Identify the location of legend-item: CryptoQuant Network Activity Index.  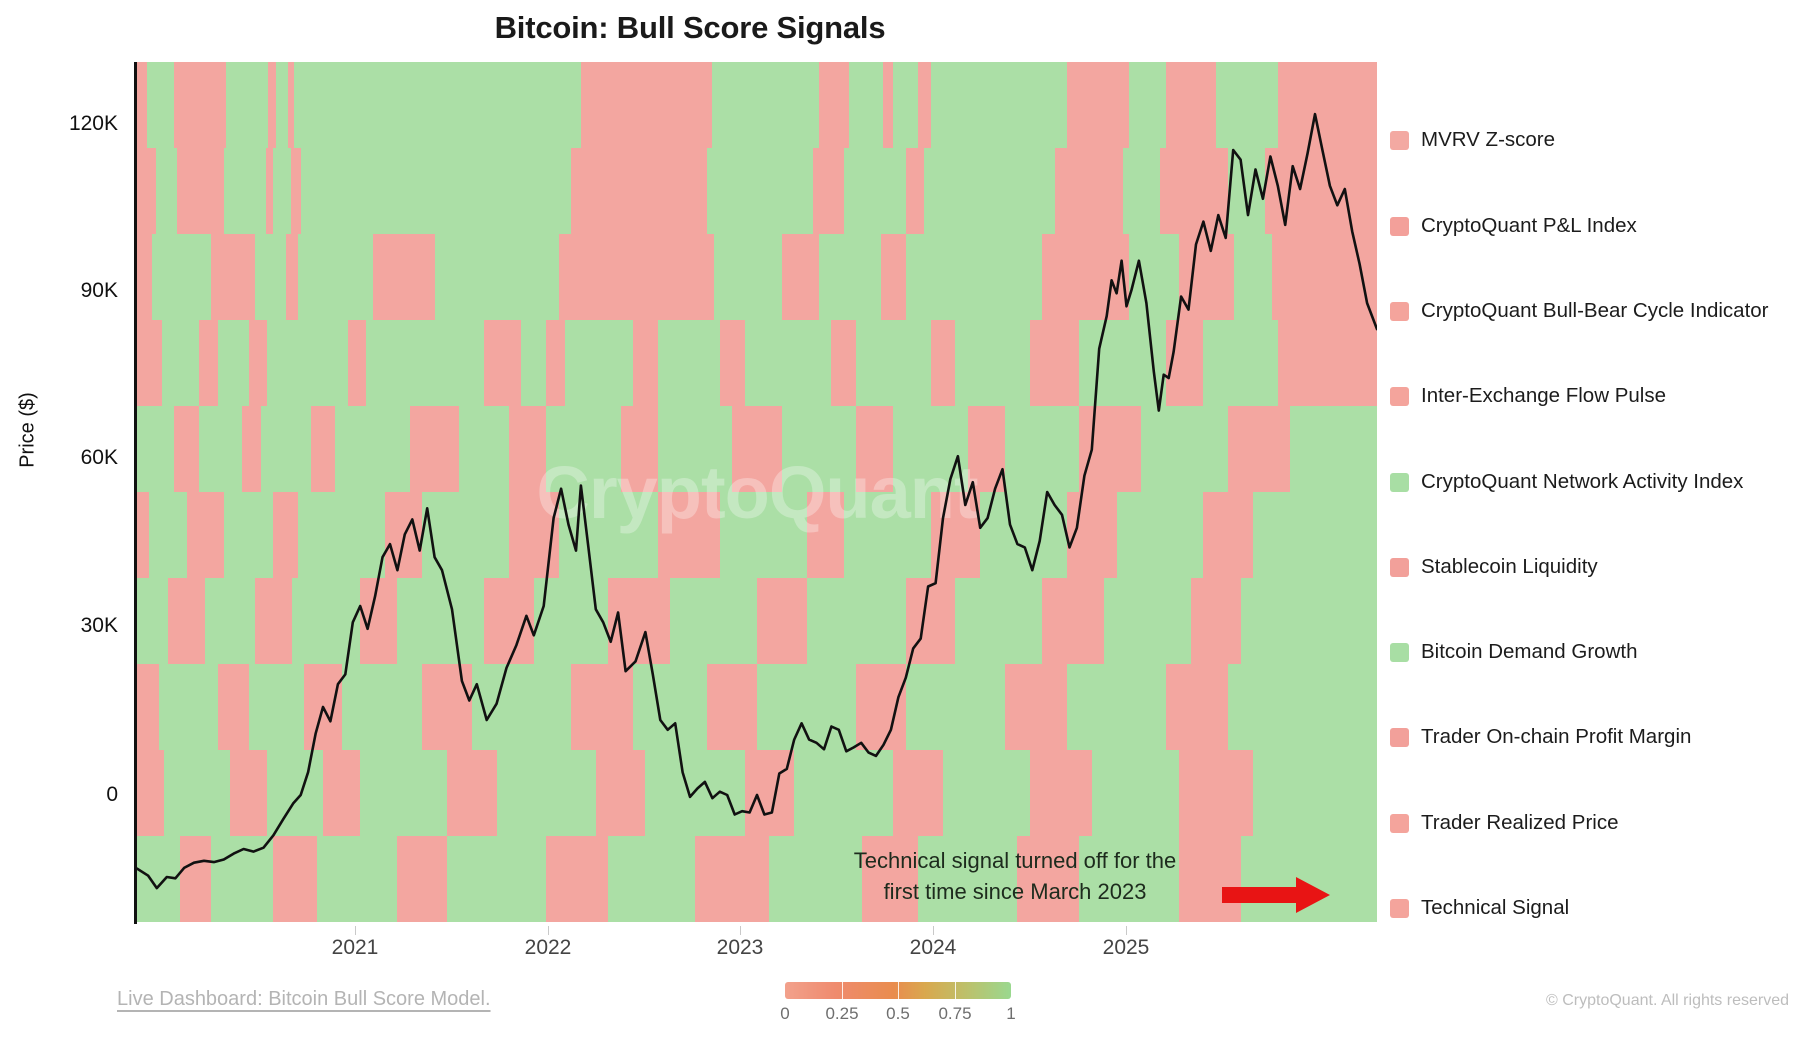
(1566, 482).